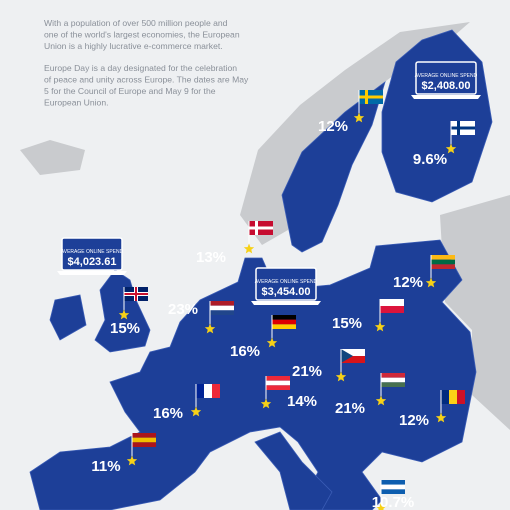  I want to click on callout-amount: $3,454.00, so click(286, 292).